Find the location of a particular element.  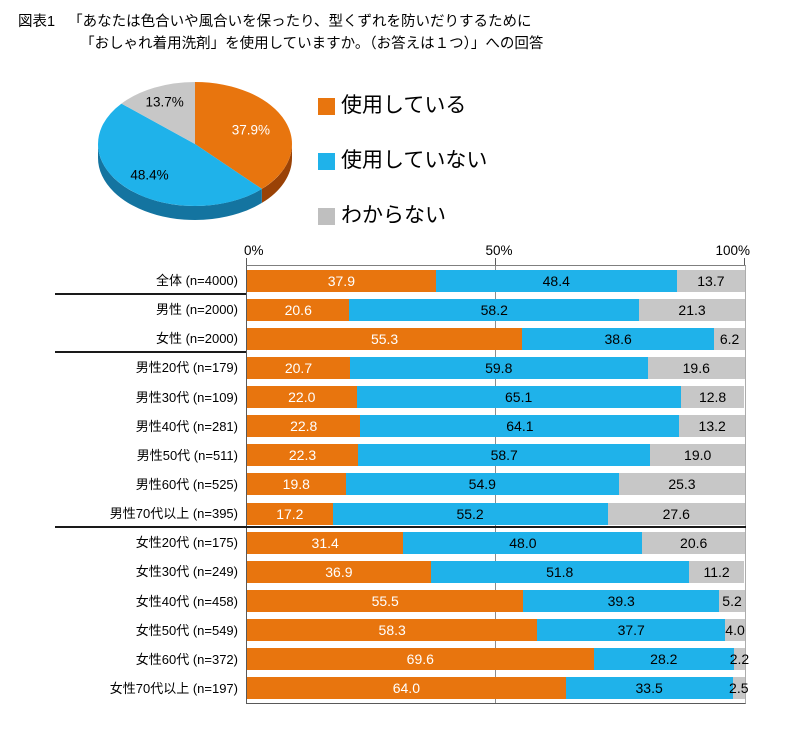

bar-segment-blue: 48.0 is located at coordinates (523, 542).